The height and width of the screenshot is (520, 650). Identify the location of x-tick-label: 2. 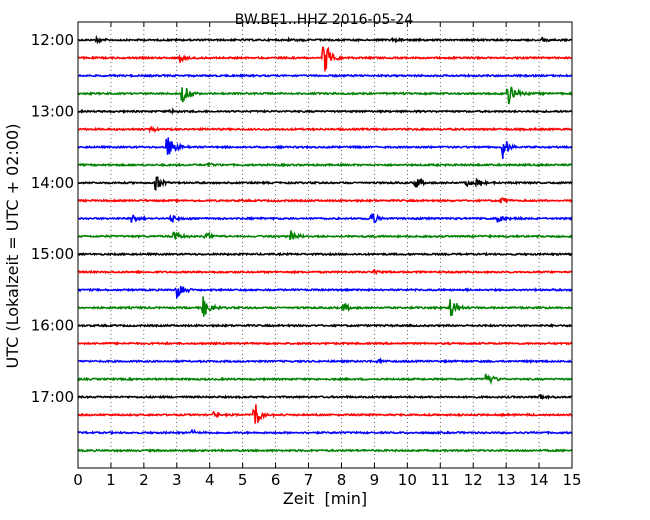
(144, 480).